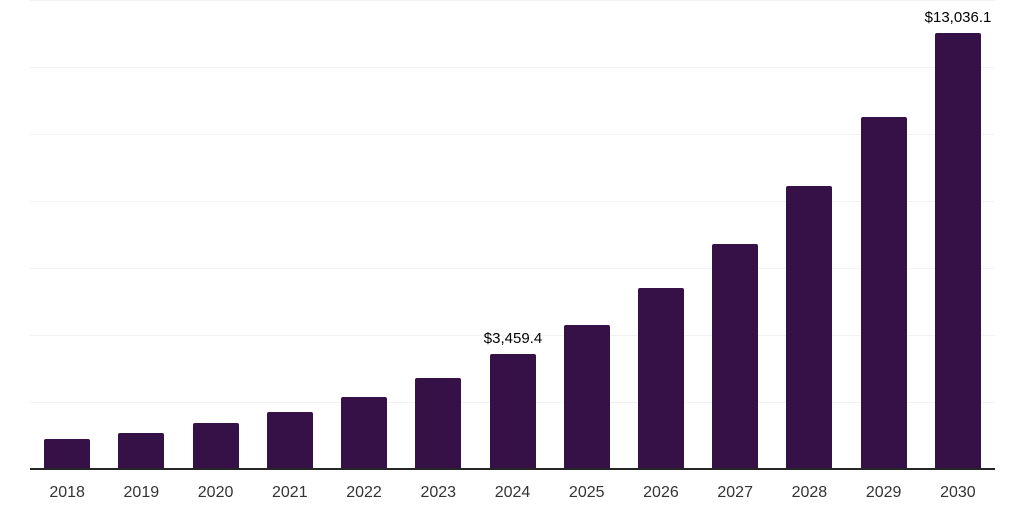 The height and width of the screenshot is (512, 1024). What do you see at coordinates (67, 492) in the screenshot?
I see `x-tick-label-2018: 2018` at bounding box center [67, 492].